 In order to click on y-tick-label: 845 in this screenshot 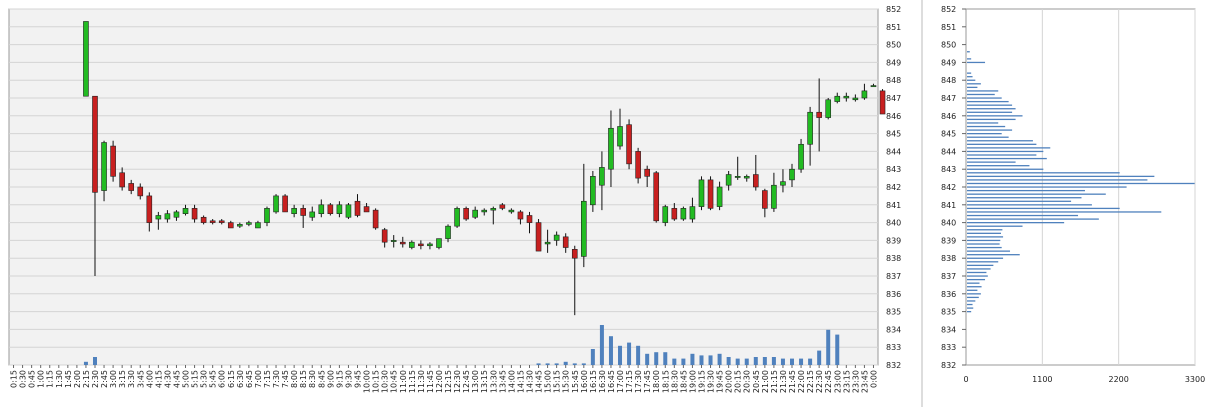, I will do `click(893, 134)`.